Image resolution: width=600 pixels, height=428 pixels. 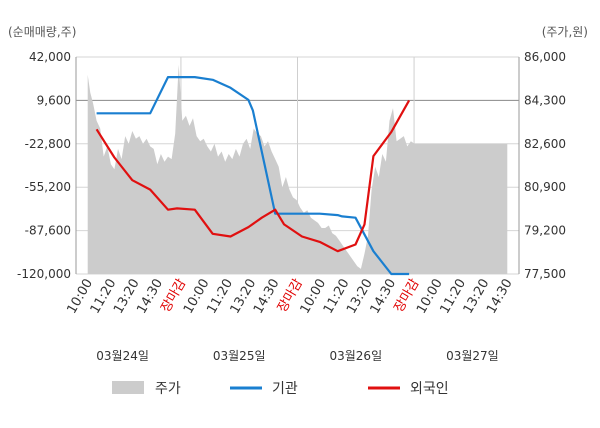 I want to click on left-tick-label: -87,600, so click(x=48, y=231).